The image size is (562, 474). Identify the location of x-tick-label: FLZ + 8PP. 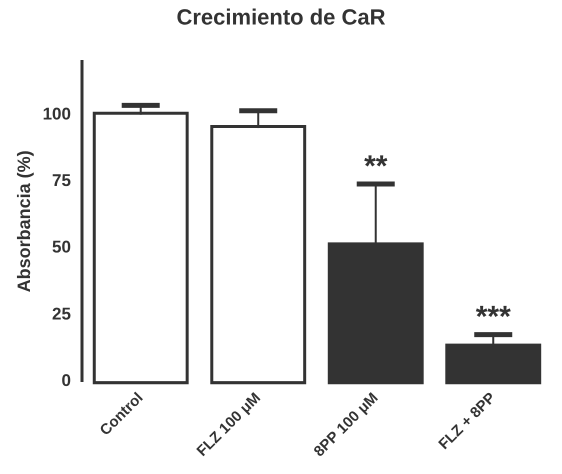
(467, 421).